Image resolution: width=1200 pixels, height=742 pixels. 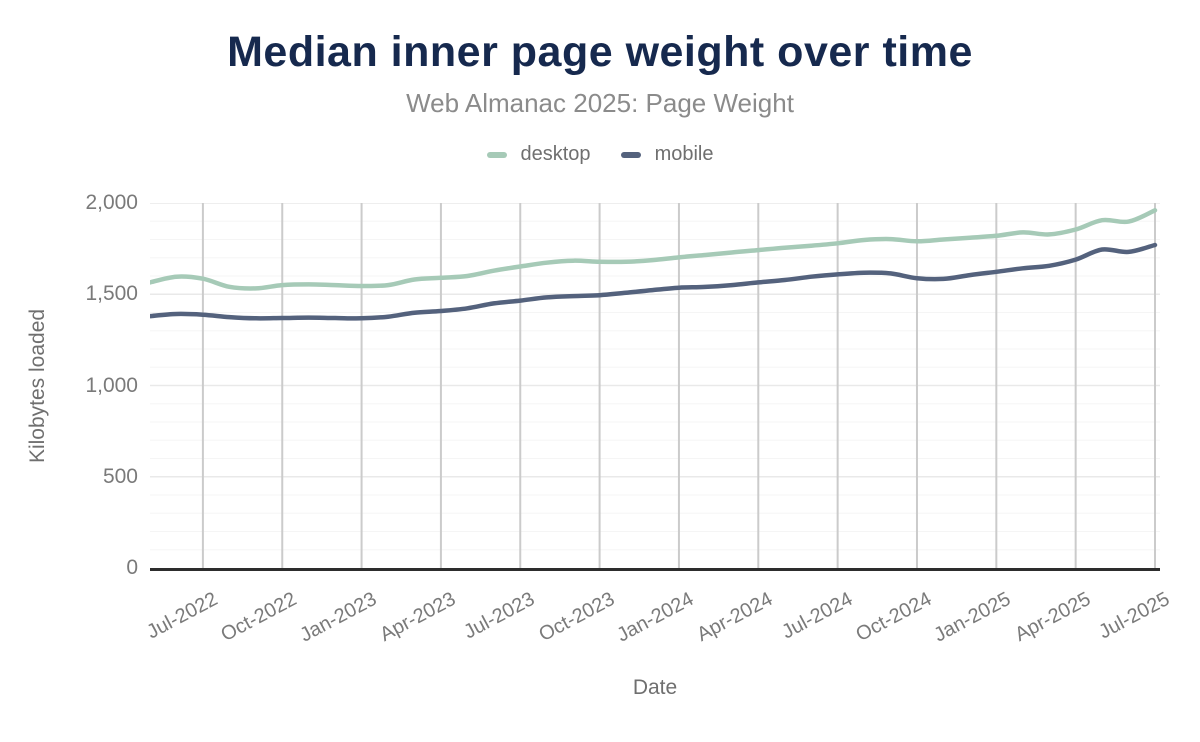 What do you see at coordinates (654, 281) in the screenshot?
I see `series-line-mobile` at bounding box center [654, 281].